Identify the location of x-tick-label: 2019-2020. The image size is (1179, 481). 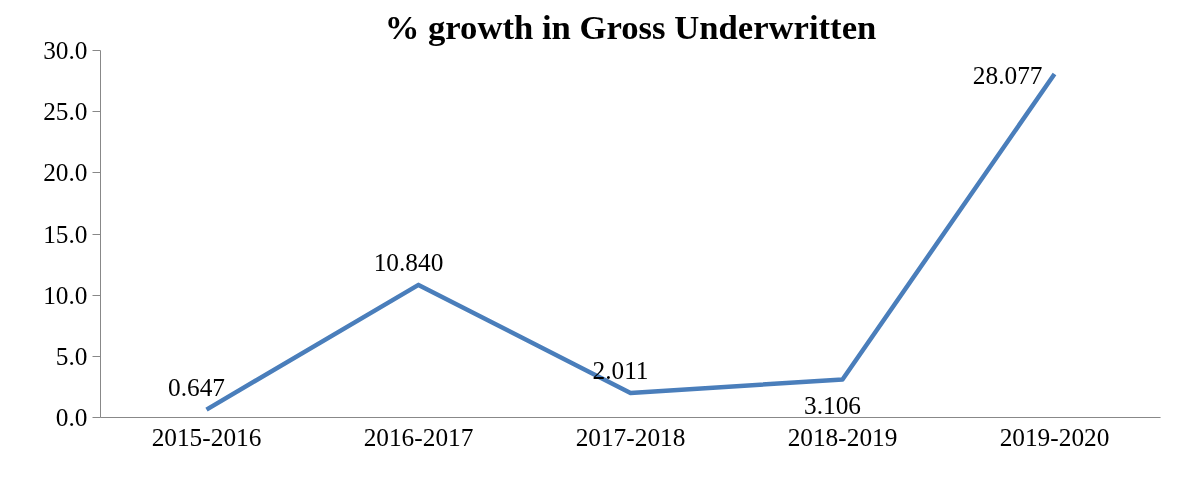
(1054, 436).